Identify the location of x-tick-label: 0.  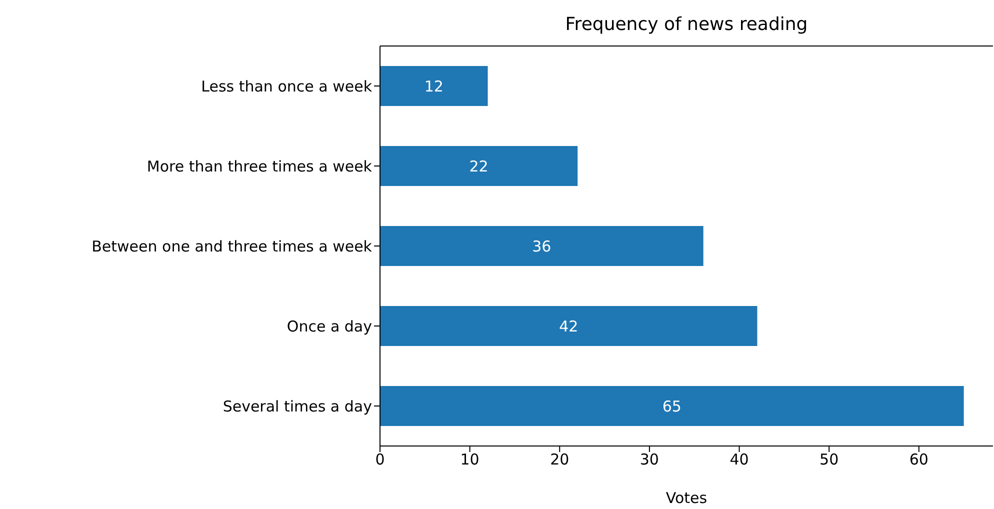
(380, 459).